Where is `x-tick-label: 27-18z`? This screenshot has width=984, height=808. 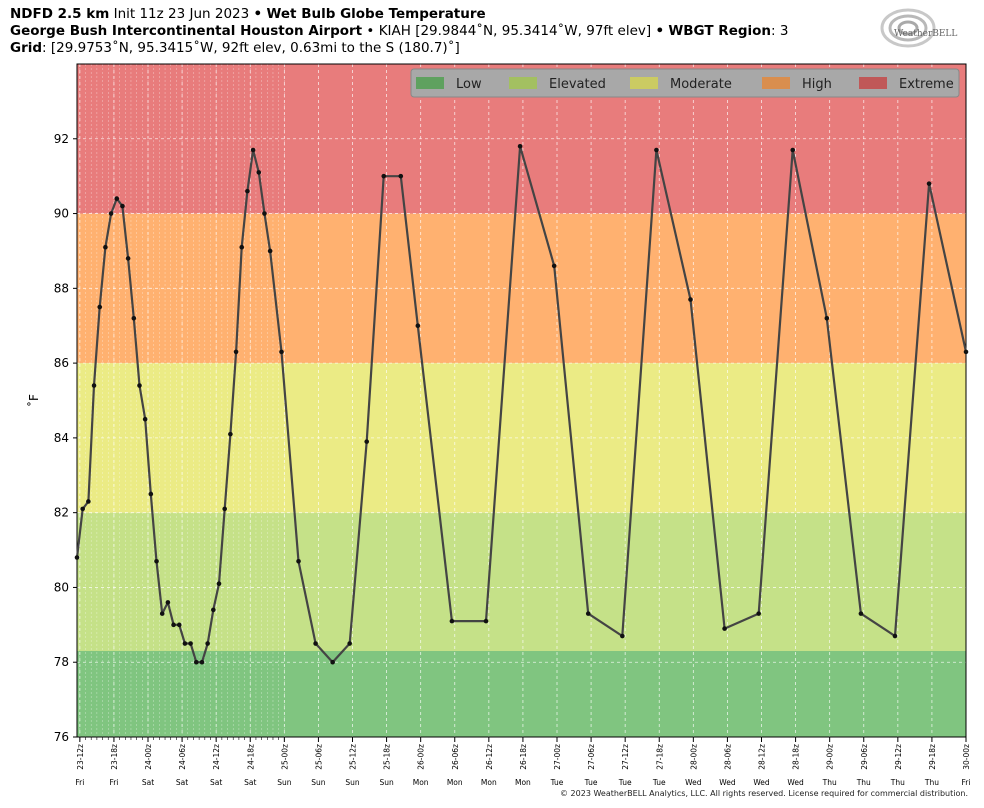 x-tick-label: 27-18z is located at coordinates (659, 757).